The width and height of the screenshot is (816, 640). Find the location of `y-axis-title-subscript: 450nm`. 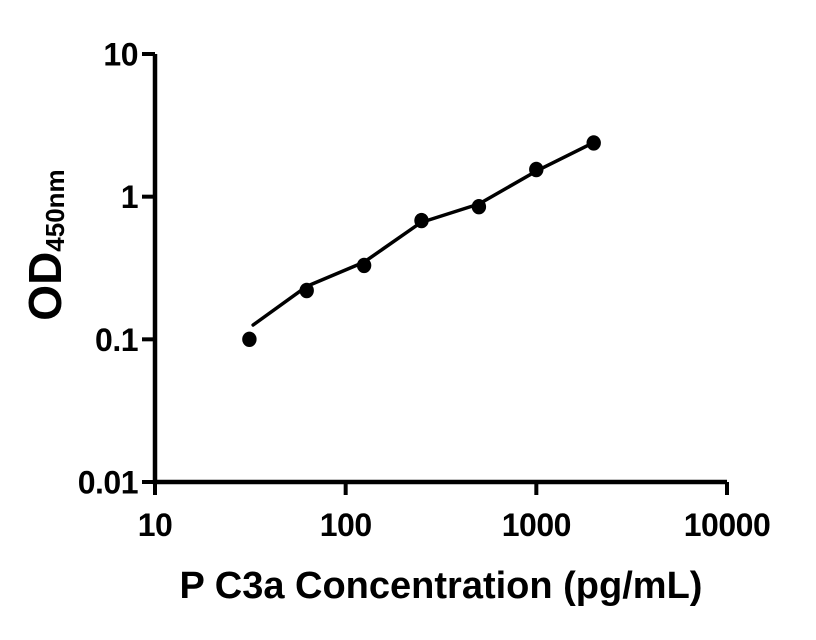

y-axis-title-subscript: 450nm is located at coordinates (55, 210).